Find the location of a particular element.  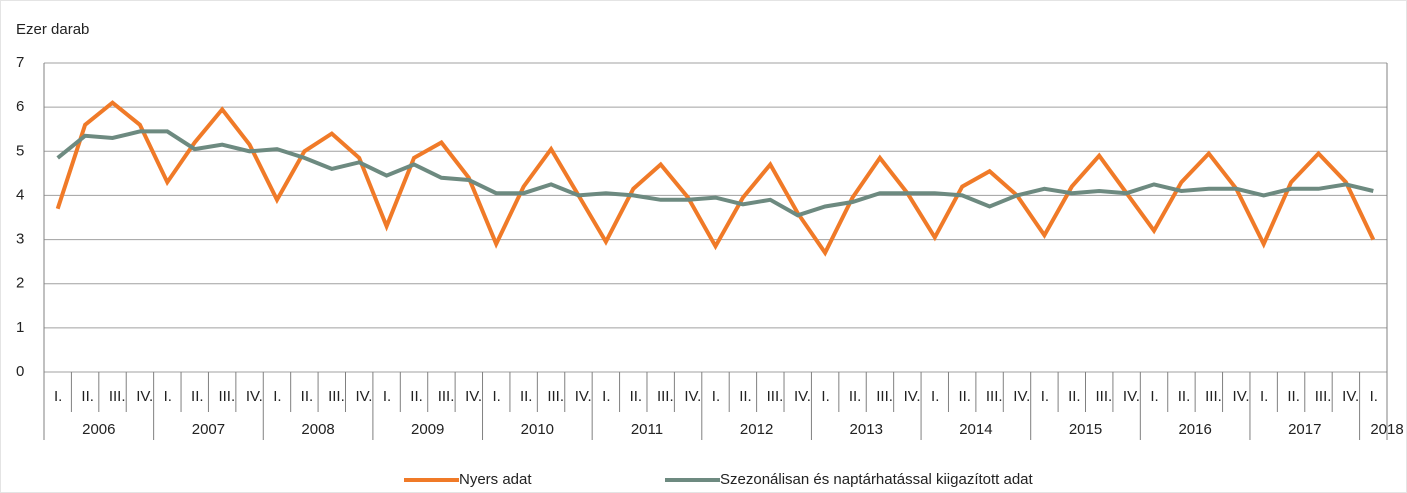

year-label: 2012 is located at coordinates (756, 429).